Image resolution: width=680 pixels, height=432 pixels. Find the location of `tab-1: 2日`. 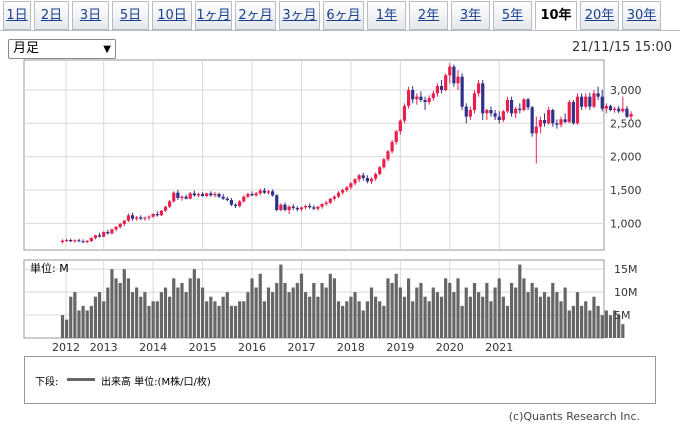

tab-1: 2日 is located at coordinates (51, 15).